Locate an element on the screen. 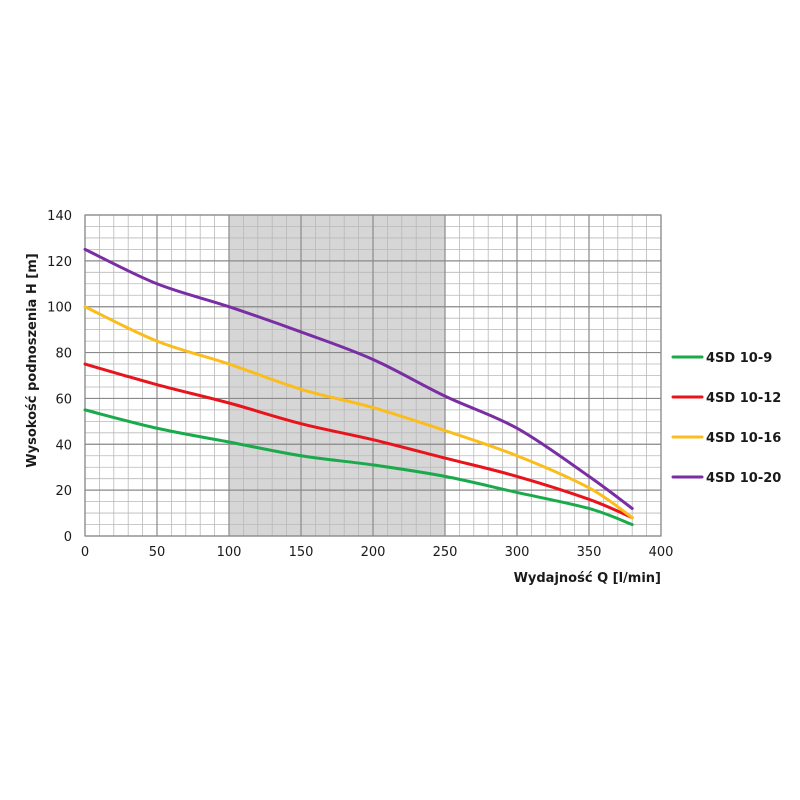  y-tick-label: 100 is located at coordinates (59, 308).